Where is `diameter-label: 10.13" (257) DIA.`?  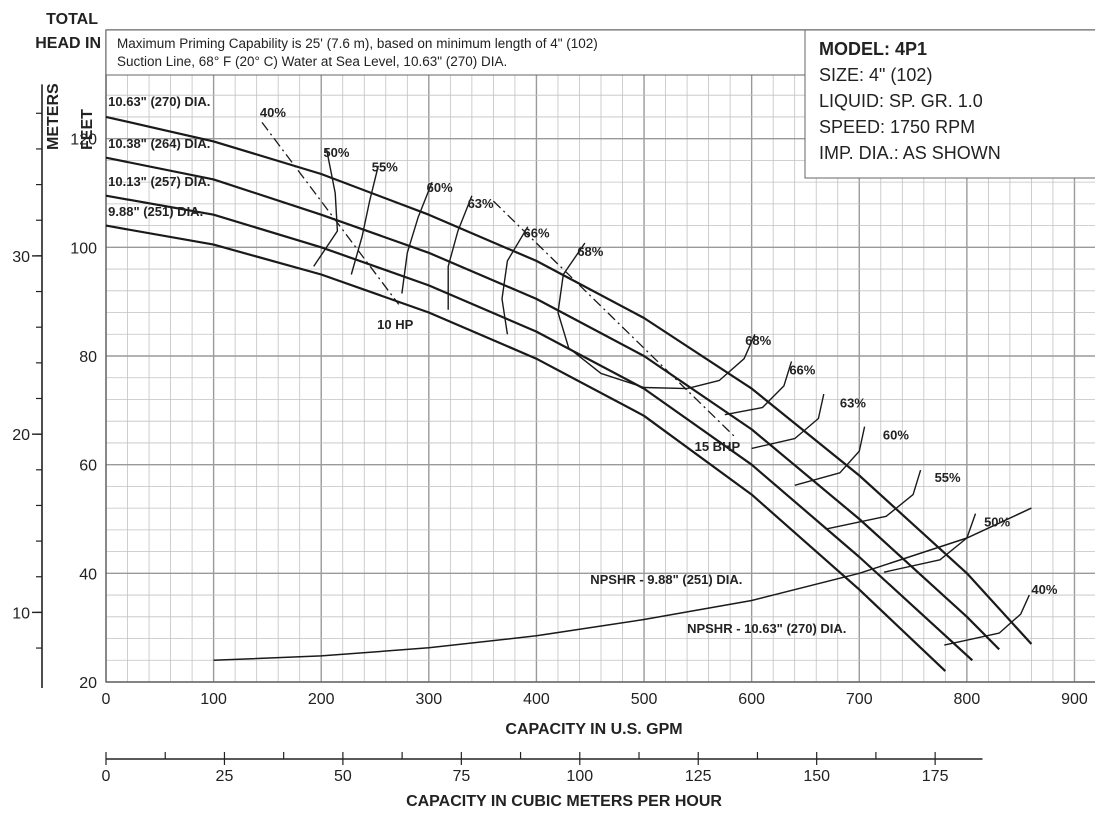
diameter-label: 10.13" (257) DIA. is located at coordinates (159, 181).